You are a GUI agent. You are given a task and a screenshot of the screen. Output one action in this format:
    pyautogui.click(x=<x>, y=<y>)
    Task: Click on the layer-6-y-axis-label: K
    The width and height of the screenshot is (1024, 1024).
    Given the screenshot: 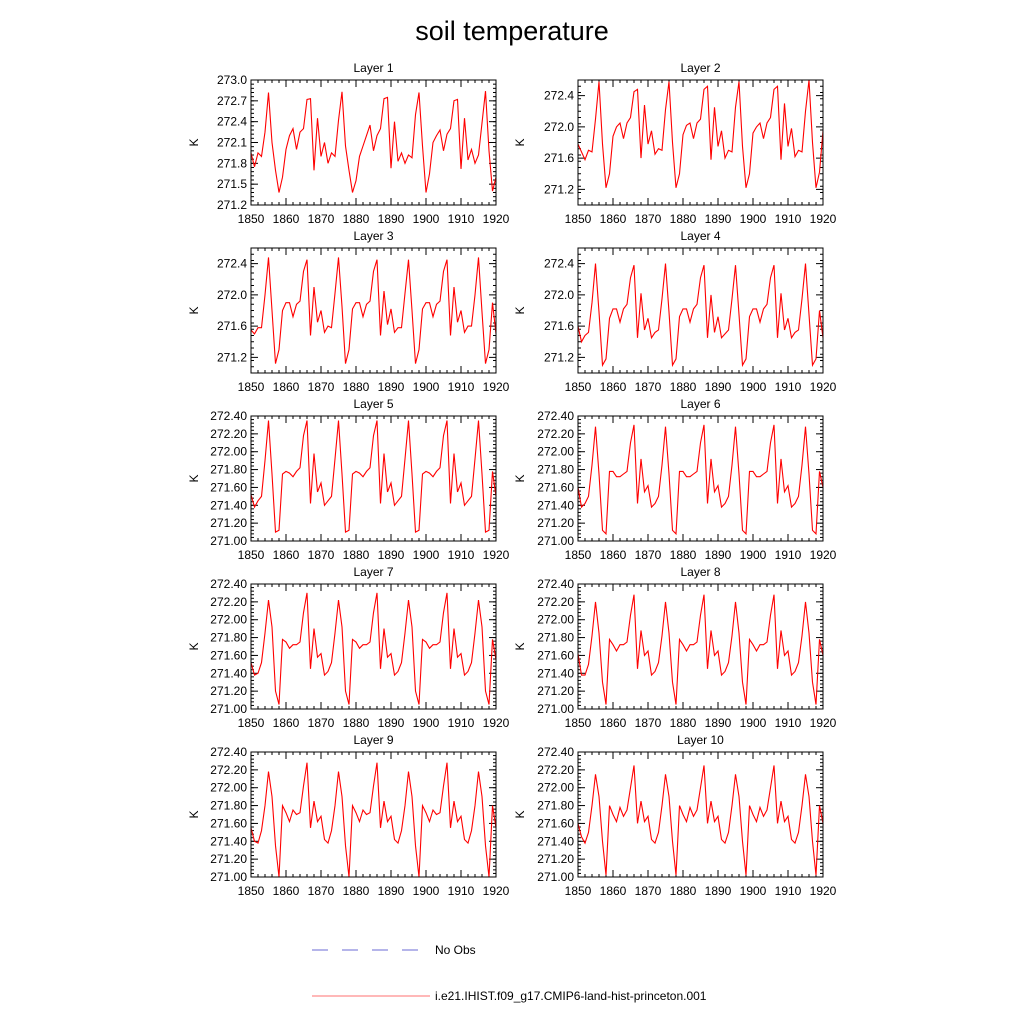 What is the action you would take?
    pyautogui.click(x=520, y=478)
    